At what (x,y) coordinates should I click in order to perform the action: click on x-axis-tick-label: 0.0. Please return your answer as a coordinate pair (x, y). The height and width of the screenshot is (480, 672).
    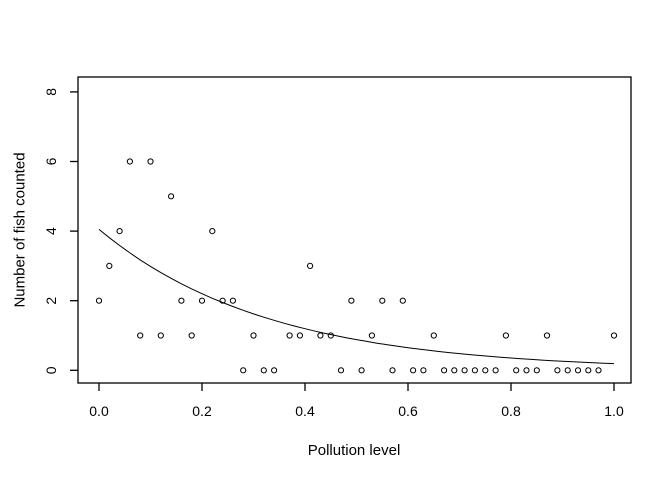
    Looking at the image, I should click on (99, 411).